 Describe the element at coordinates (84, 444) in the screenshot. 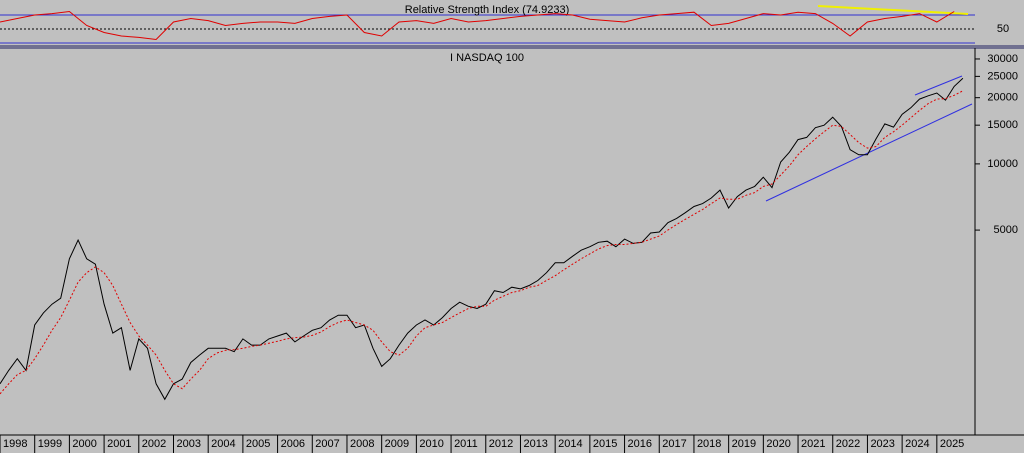

I see `x-tick-label: 2000` at that location.